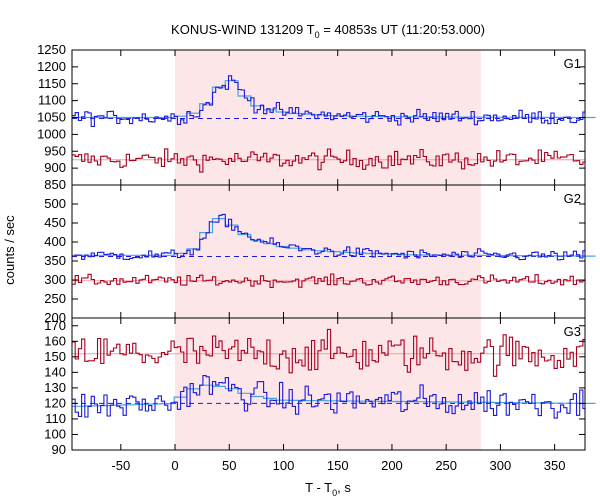 Image resolution: width=600 pixels, height=500 pixels. I want to click on y-tick-label: 450, so click(55, 222).